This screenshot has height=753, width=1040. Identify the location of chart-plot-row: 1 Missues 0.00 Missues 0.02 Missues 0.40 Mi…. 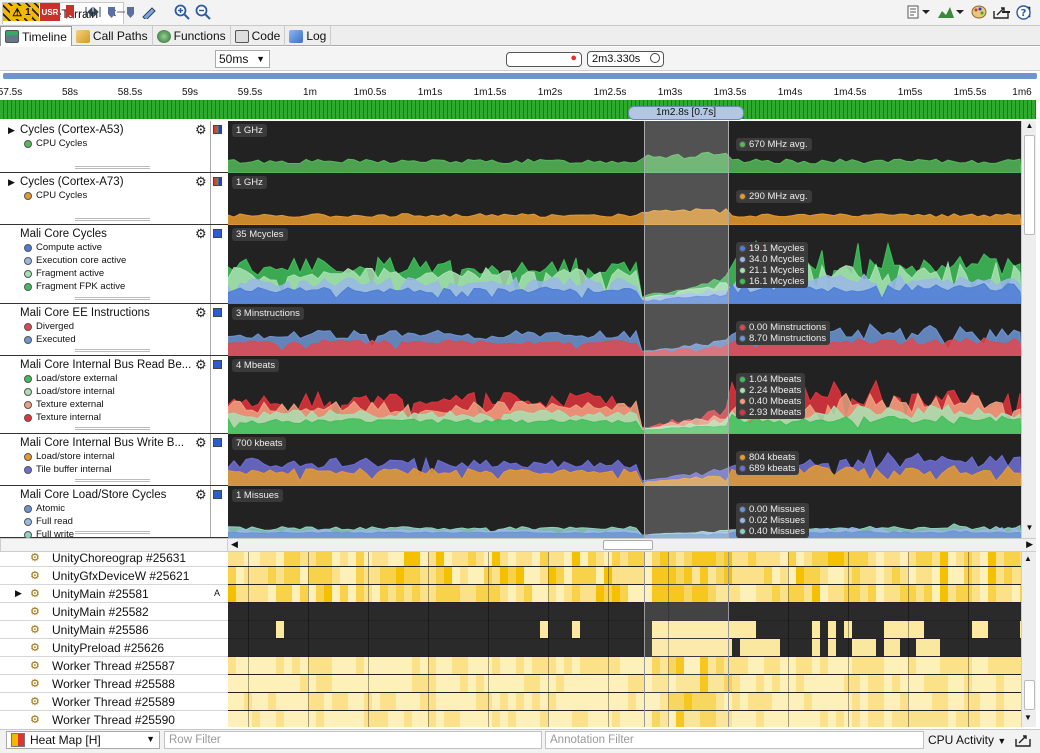
(624, 512).